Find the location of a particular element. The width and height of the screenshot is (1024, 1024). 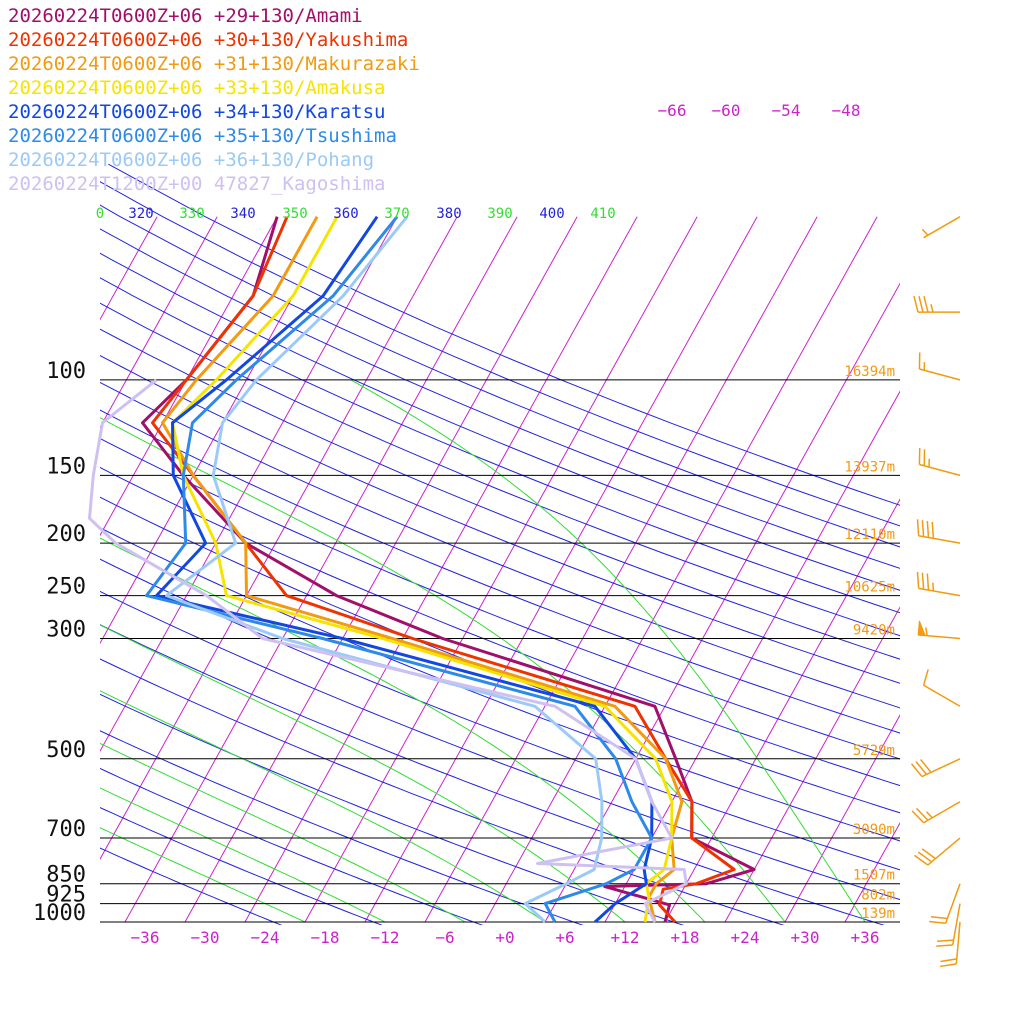

pressure-label: 250 is located at coordinates (66, 587).